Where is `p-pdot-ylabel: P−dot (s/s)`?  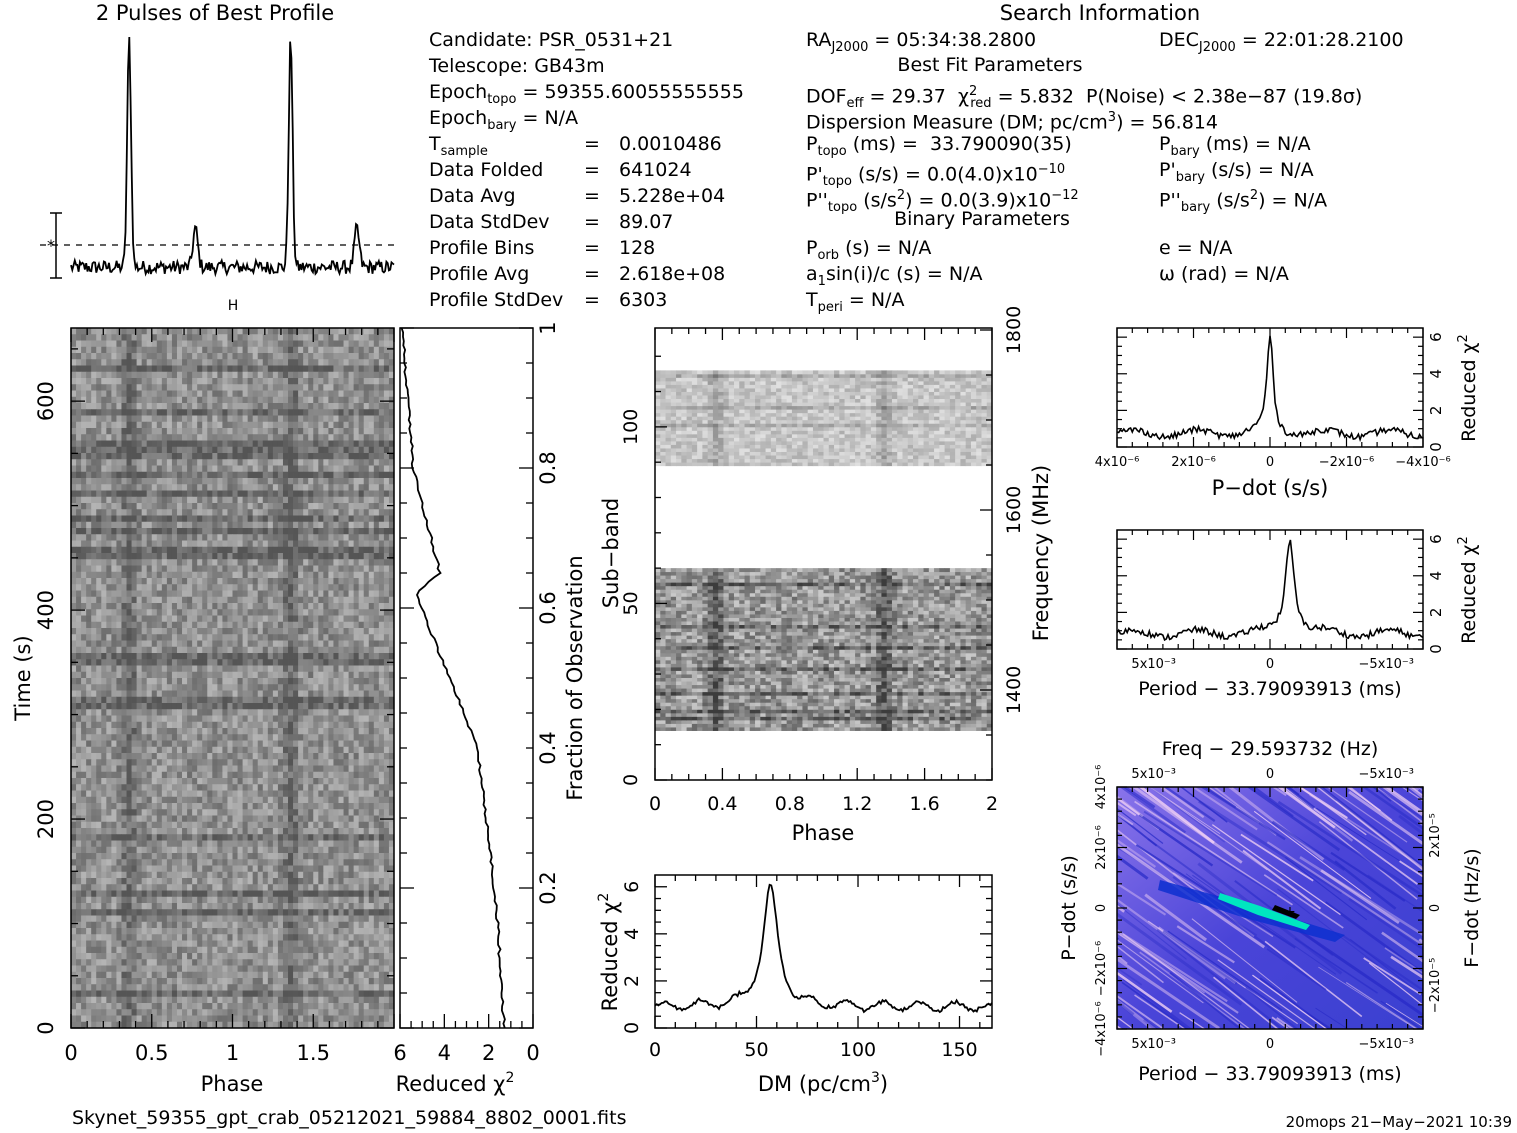 p-pdot-ylabel: P−dot (s/s) is located at coordinates (1069, 908).